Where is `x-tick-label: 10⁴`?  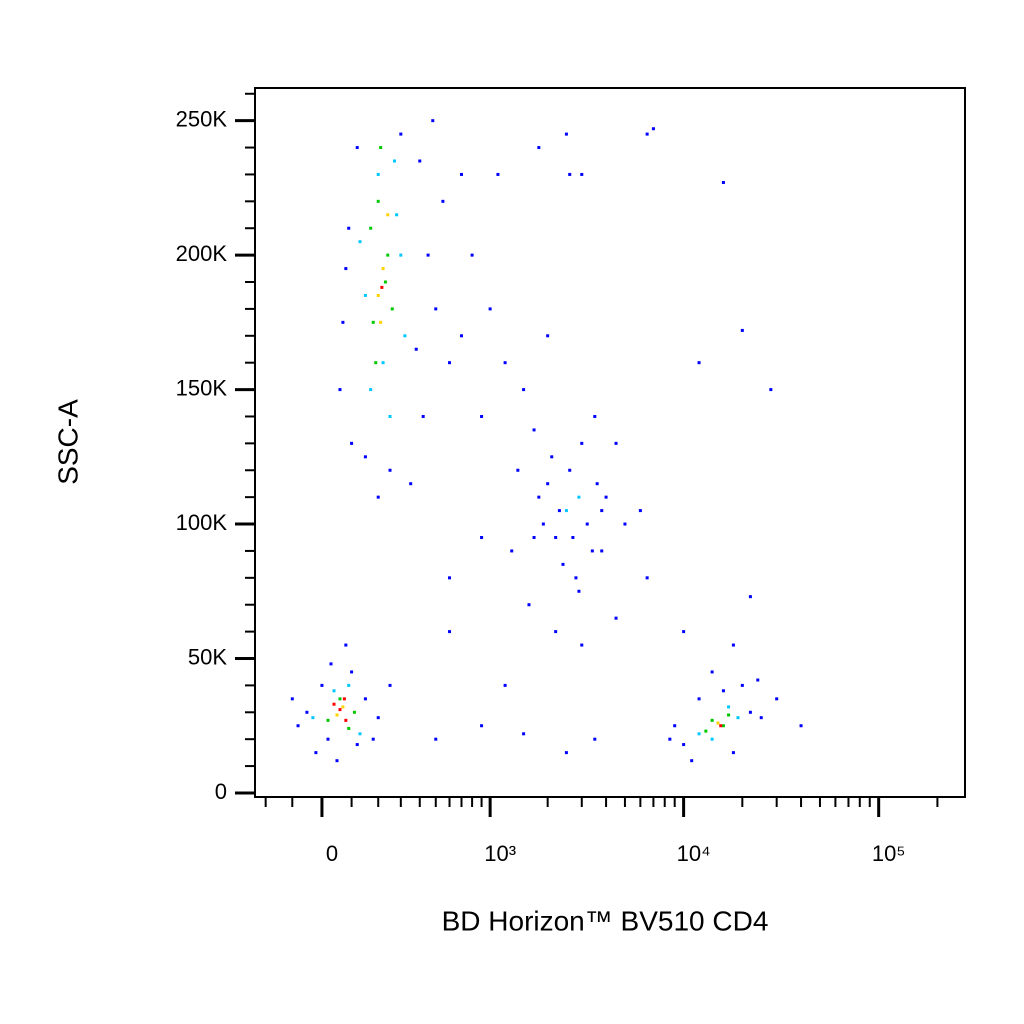 x-tick-label: 10⁴ is located at coordinates (694, 853).